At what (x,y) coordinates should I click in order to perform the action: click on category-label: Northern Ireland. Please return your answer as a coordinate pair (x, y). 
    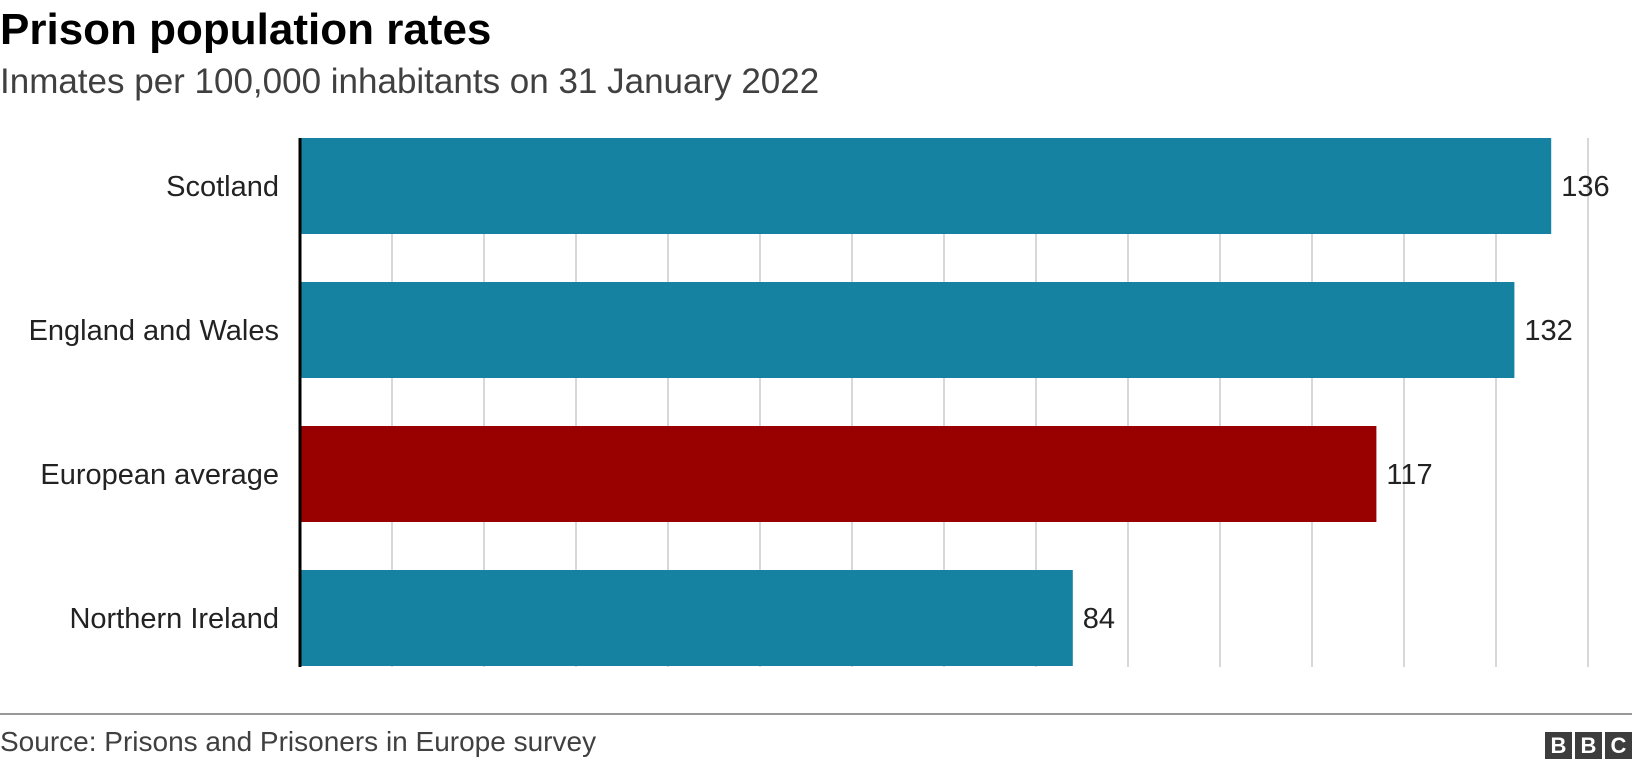
    Looking at the image, I should click on (174, 619).